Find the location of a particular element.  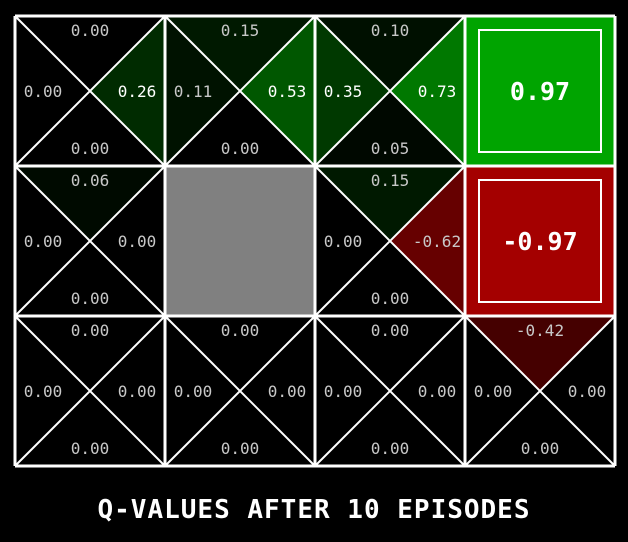

q-value-east-r0c0: 0.26 is located at coordinates (137, 91).